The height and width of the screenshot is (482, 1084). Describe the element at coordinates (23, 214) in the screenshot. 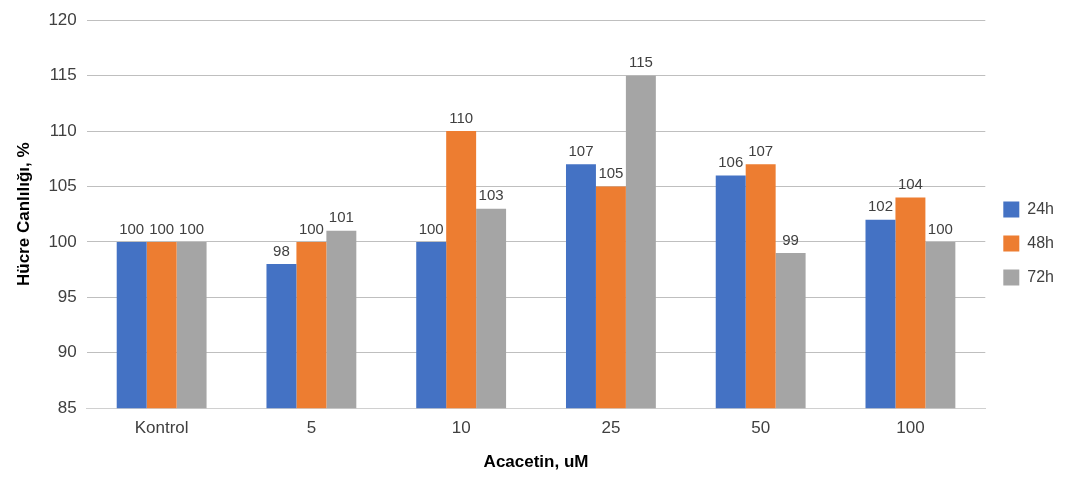

I see `y-axis-title: Hücre Canlılığı, %` at that location.